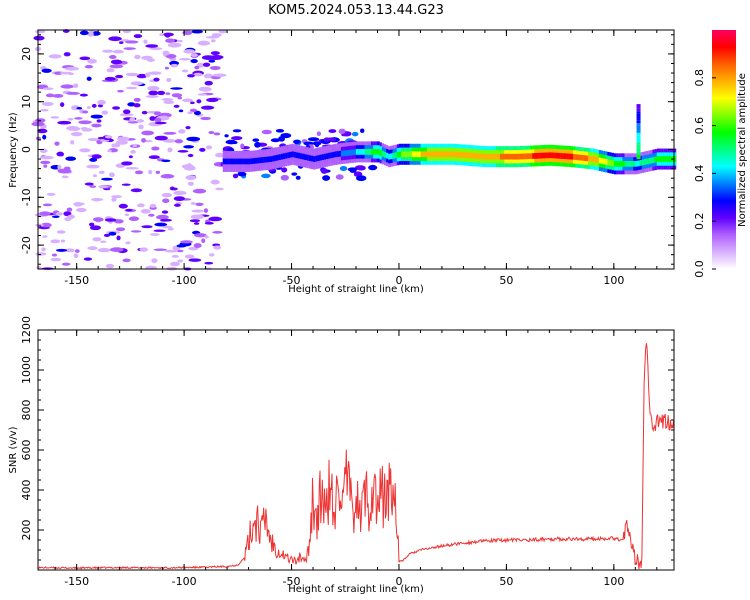 The width and height of the screenshot is (750, 600). I want to click on figure-title: KOM5.2024.053.13.44.G23, so click(356, 10).